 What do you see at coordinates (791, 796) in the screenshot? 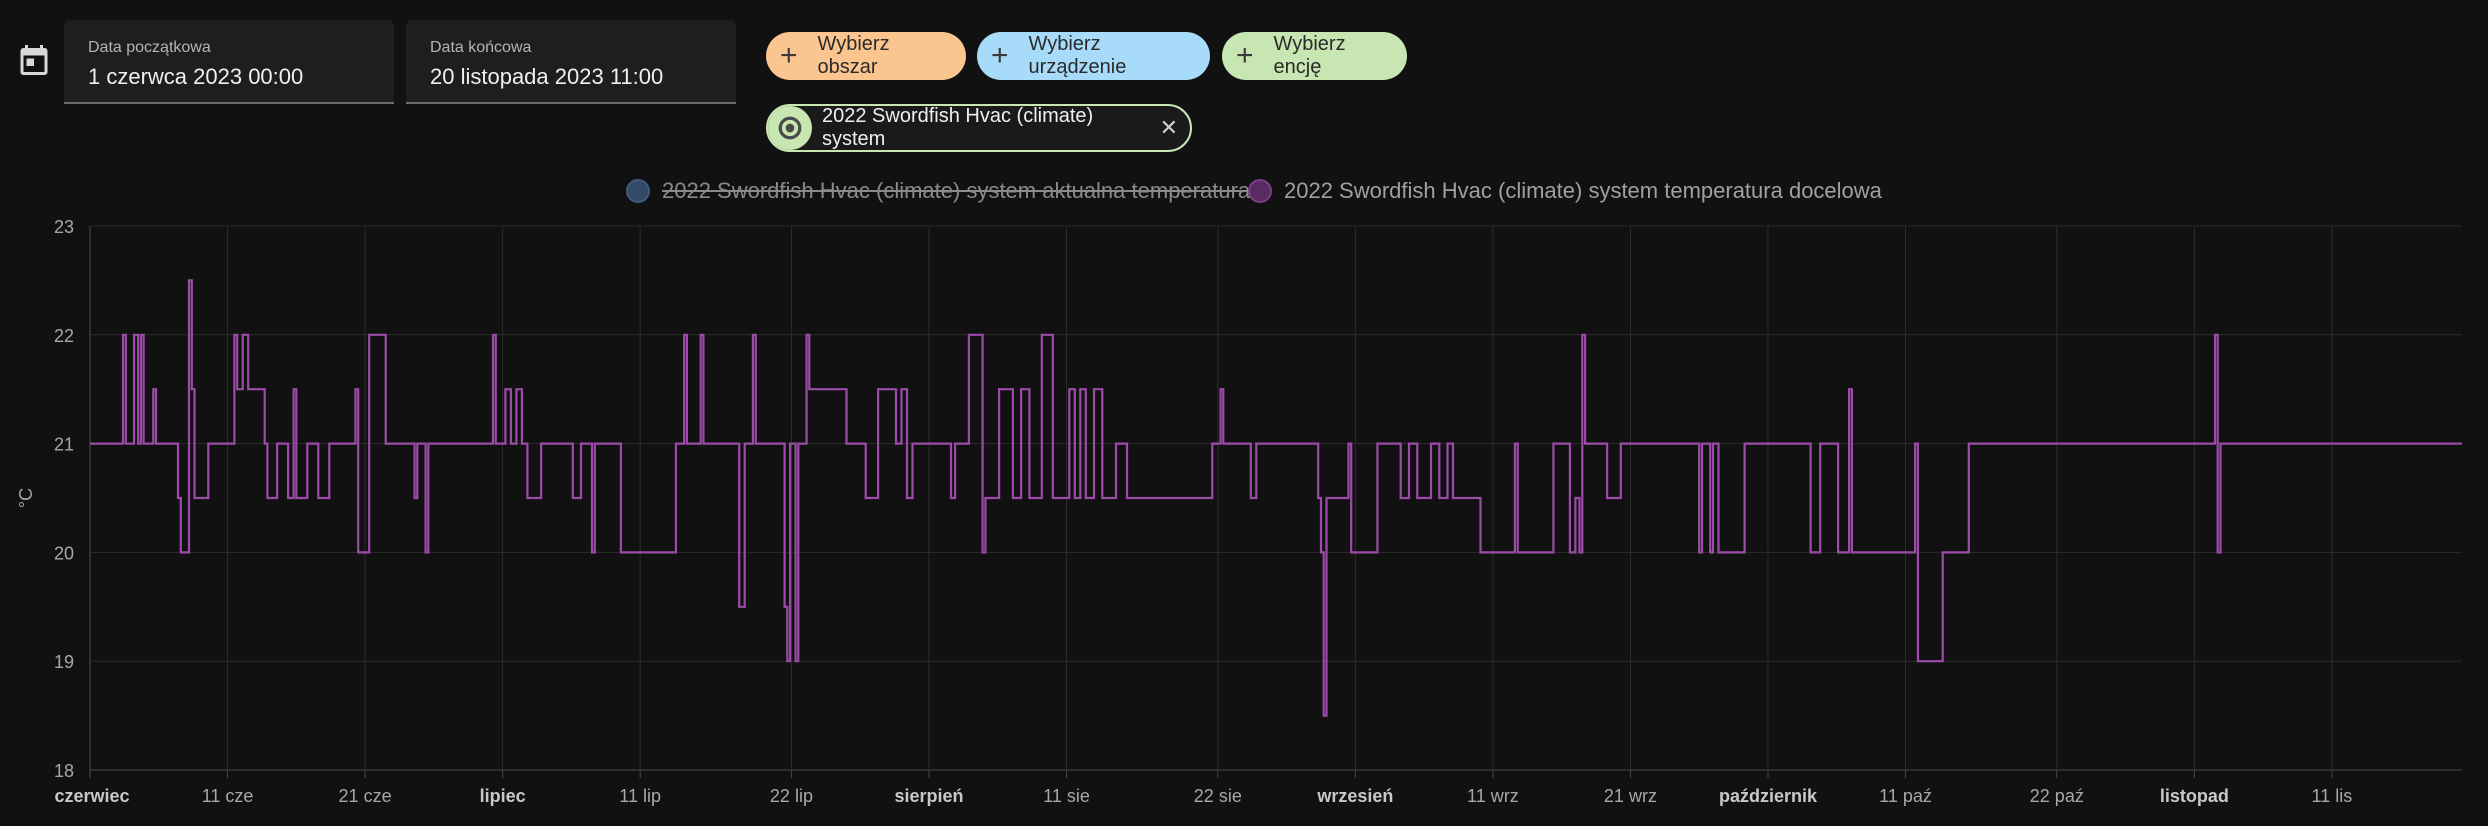
I see `x-tick-label: 22 lip` at bounding box center [791, 796].